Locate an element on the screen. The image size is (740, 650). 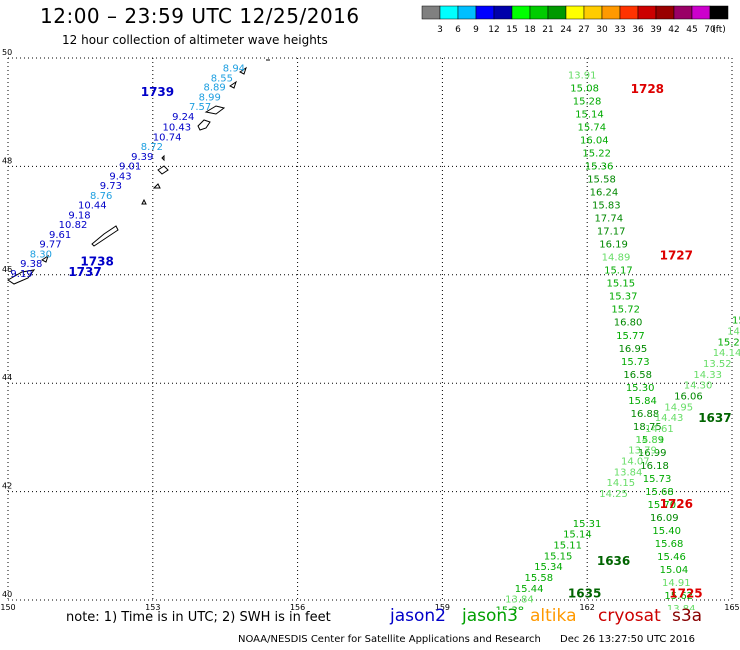
wave-height-point: 14.30 is located at coordinates (698, 386).